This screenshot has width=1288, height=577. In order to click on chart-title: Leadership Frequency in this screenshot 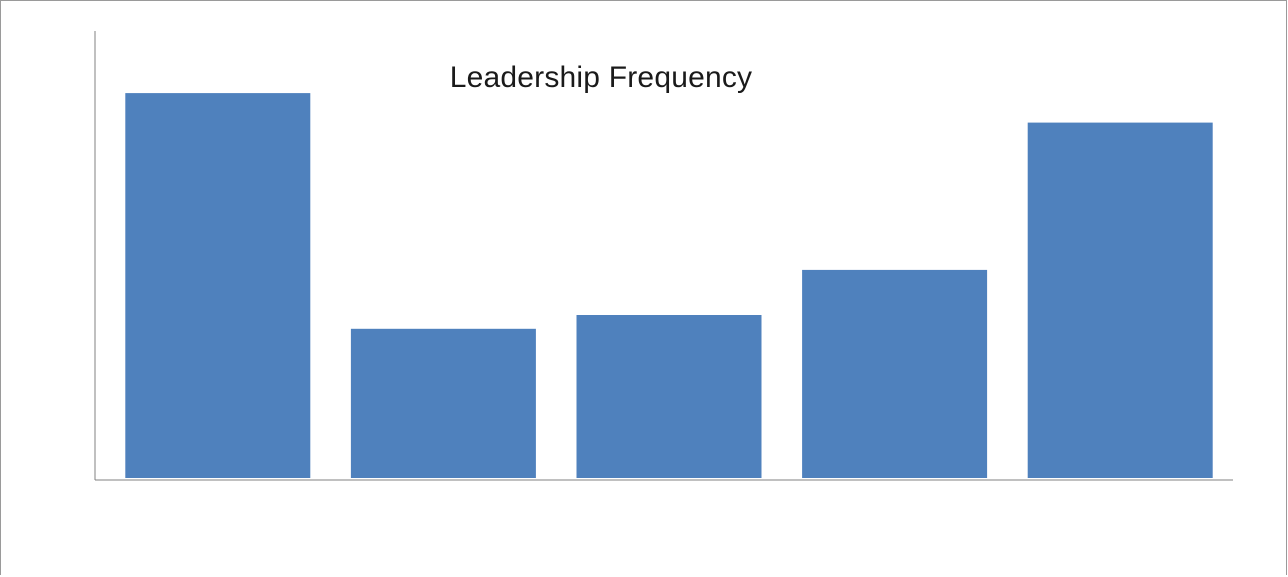, I will do `click(601, 77)`.